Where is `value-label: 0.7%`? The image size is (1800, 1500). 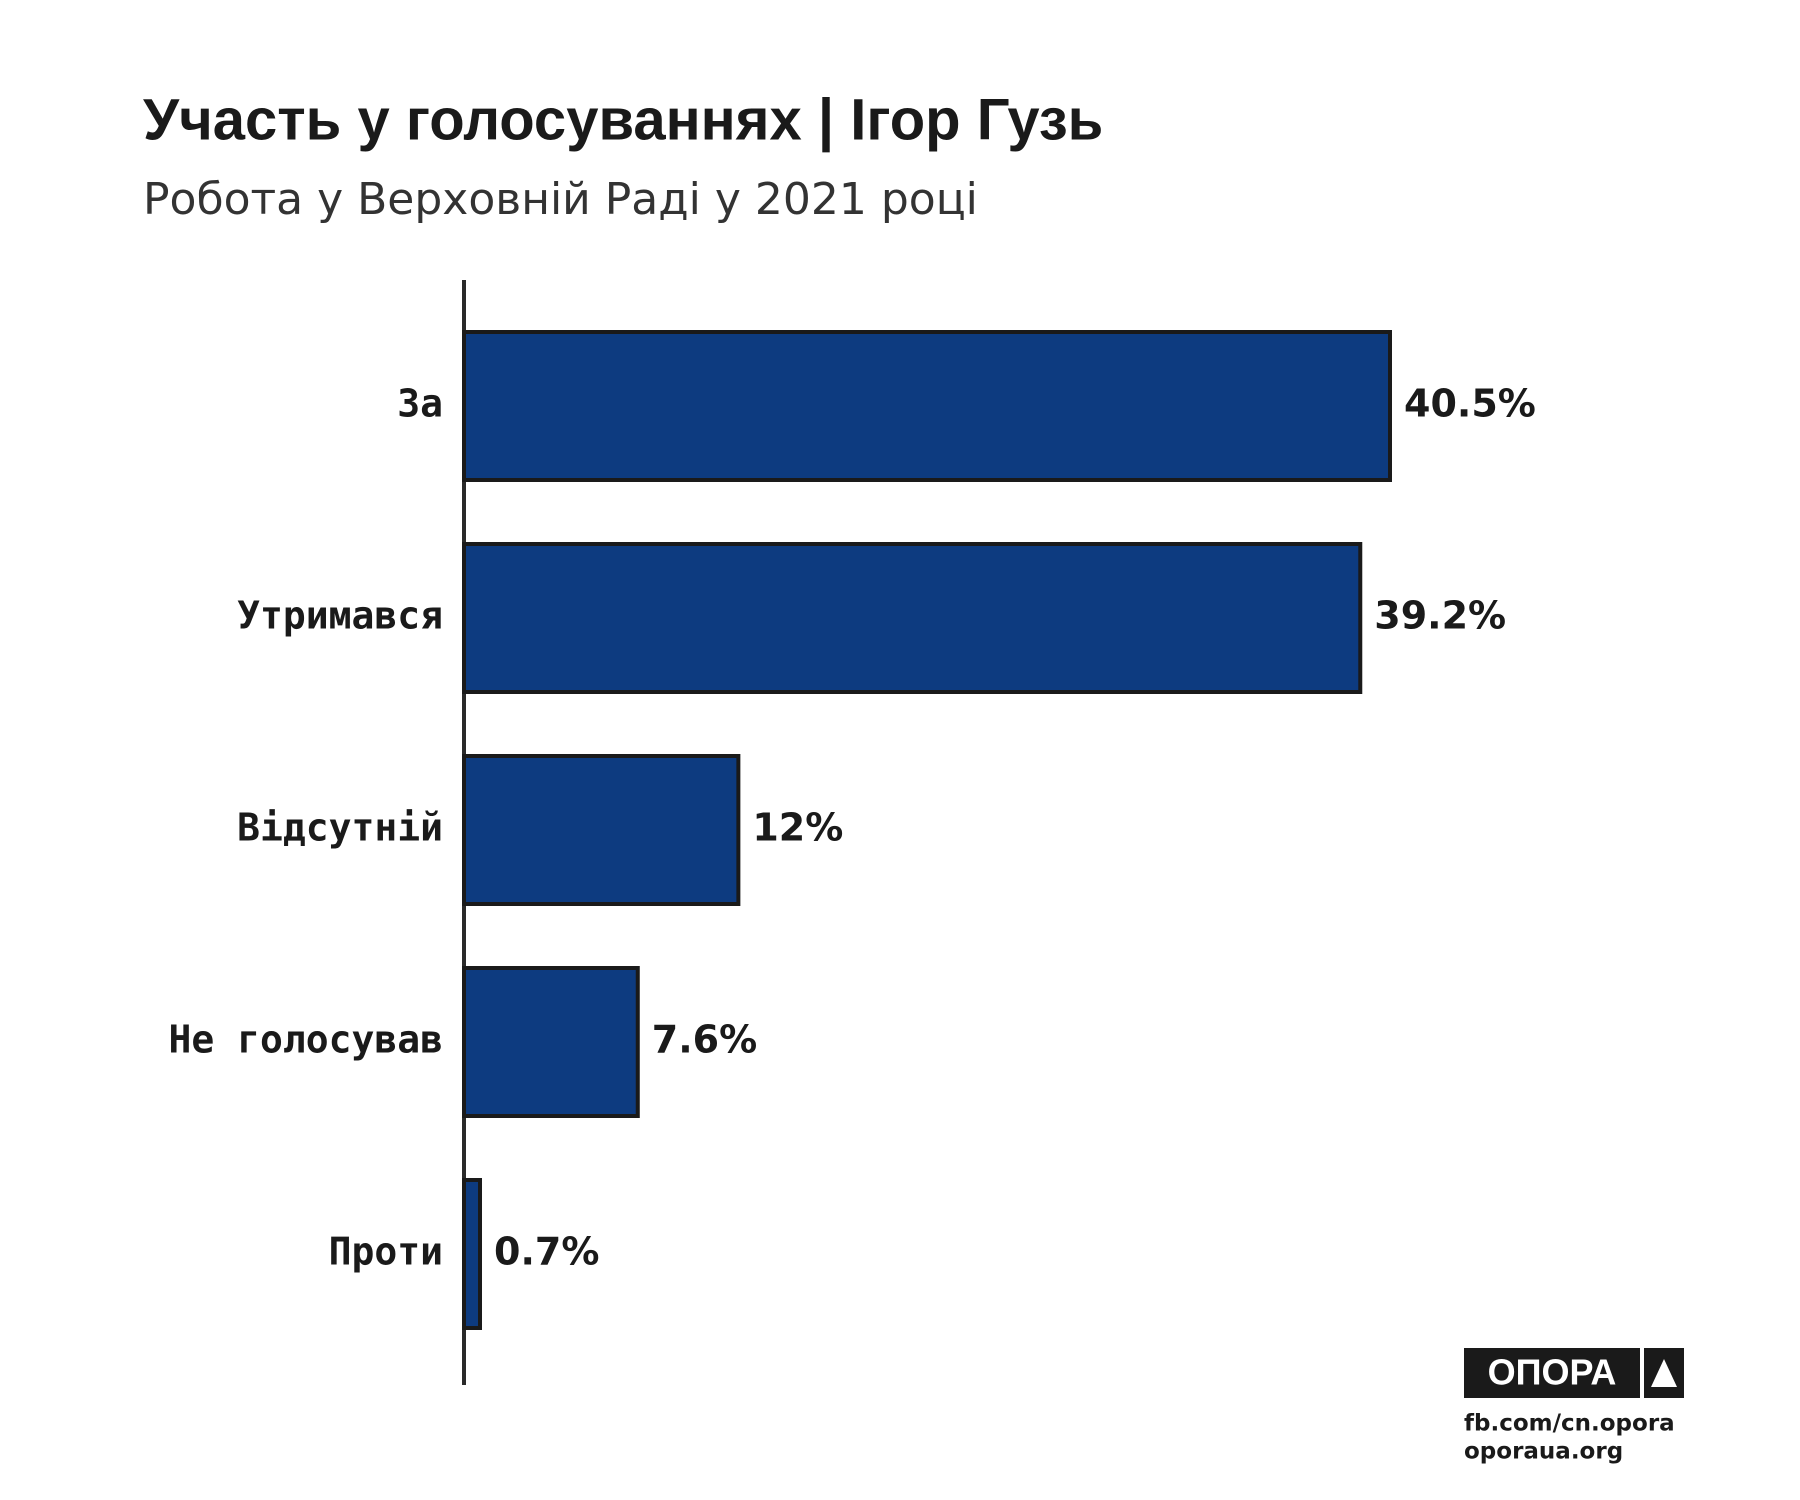 value-label: 0.7% is located at coordinates (546, 1252).